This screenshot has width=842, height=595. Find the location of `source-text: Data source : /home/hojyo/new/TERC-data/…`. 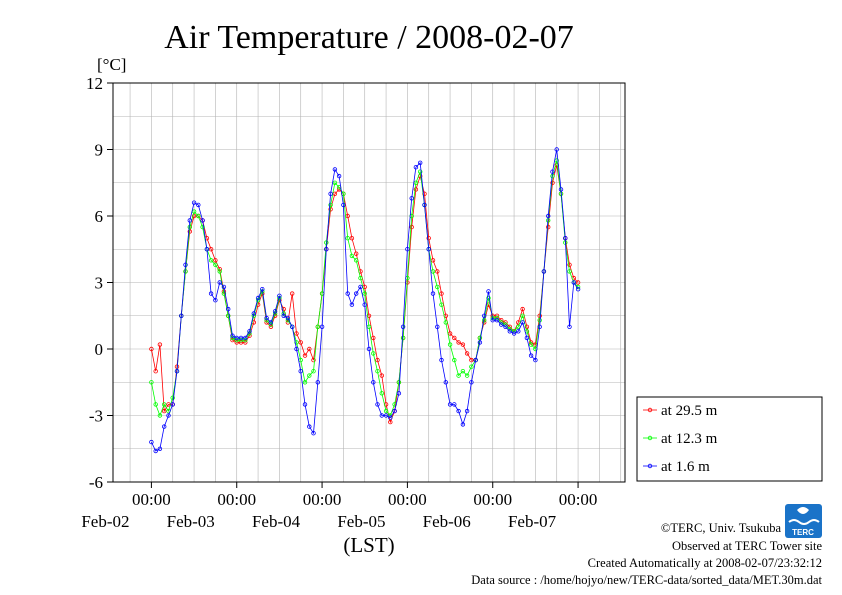

source-text: Data source : /home/hojyo/new/TERC-data/… is located at coordinates (646, 580).